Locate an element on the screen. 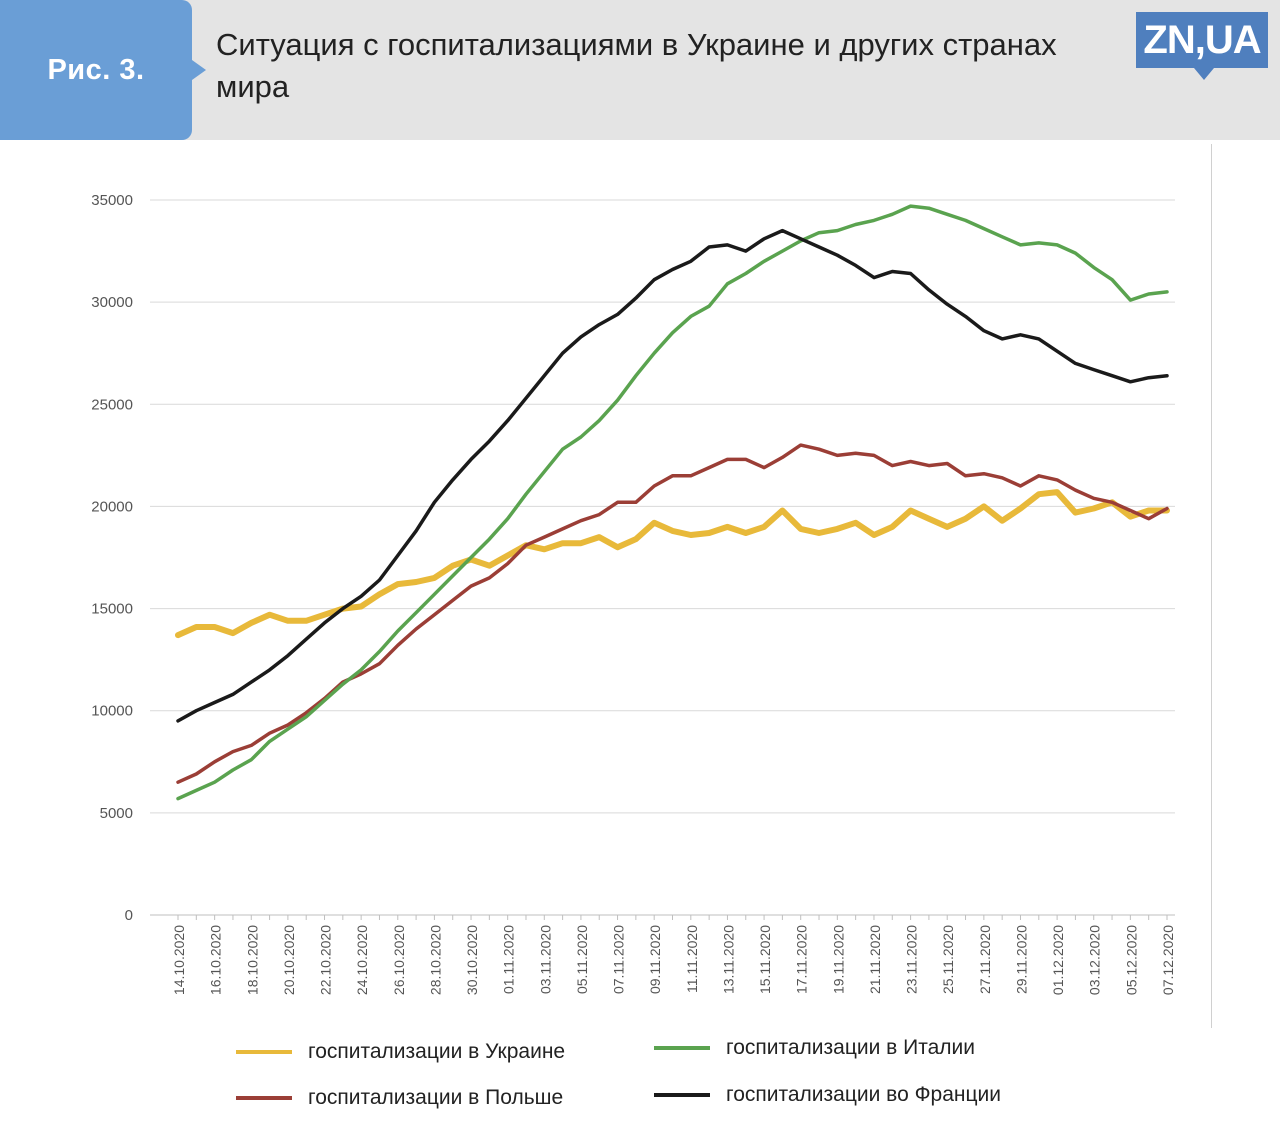 The image size is (1280, 1137). x-tick-label: 15.11.2020 is located at coordinates (765, 959).